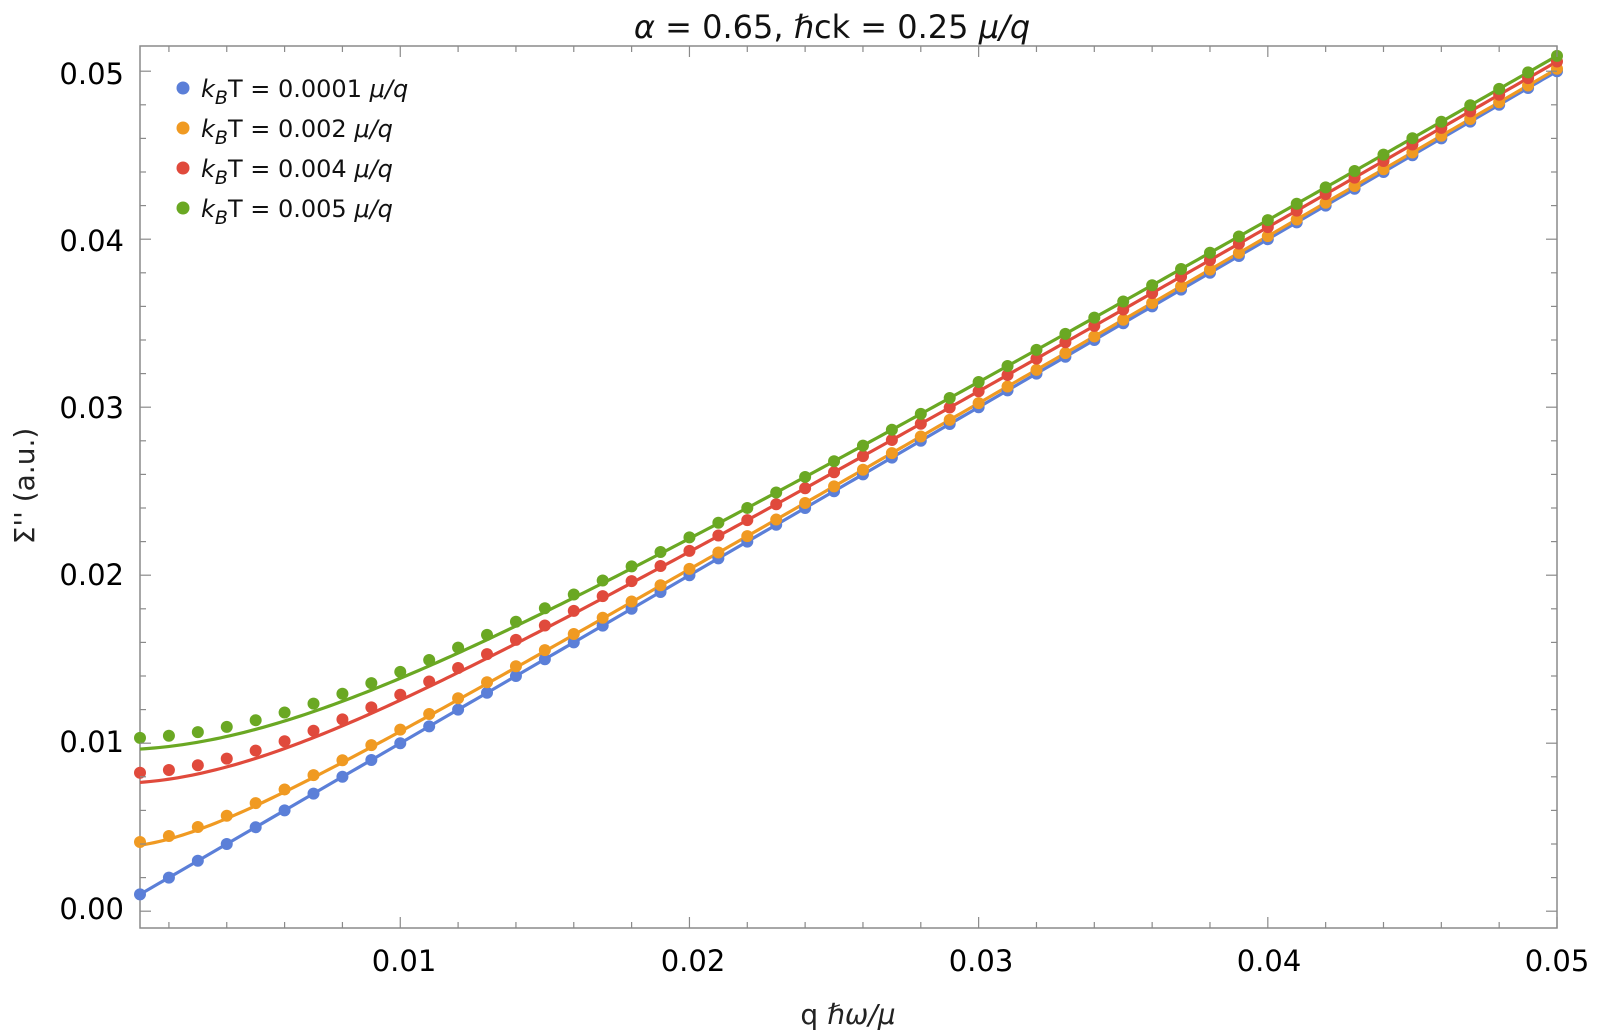  Describe the element at coordinates (284, 212) in the screenshot. I see `legend-item: kBT = 0.005 μ/q` at that location.